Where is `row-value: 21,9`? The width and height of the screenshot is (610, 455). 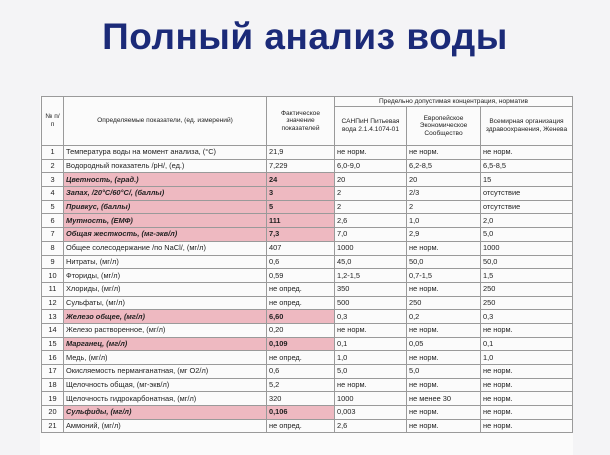 row-value: 21,9 is located at coordinates (300, 152).